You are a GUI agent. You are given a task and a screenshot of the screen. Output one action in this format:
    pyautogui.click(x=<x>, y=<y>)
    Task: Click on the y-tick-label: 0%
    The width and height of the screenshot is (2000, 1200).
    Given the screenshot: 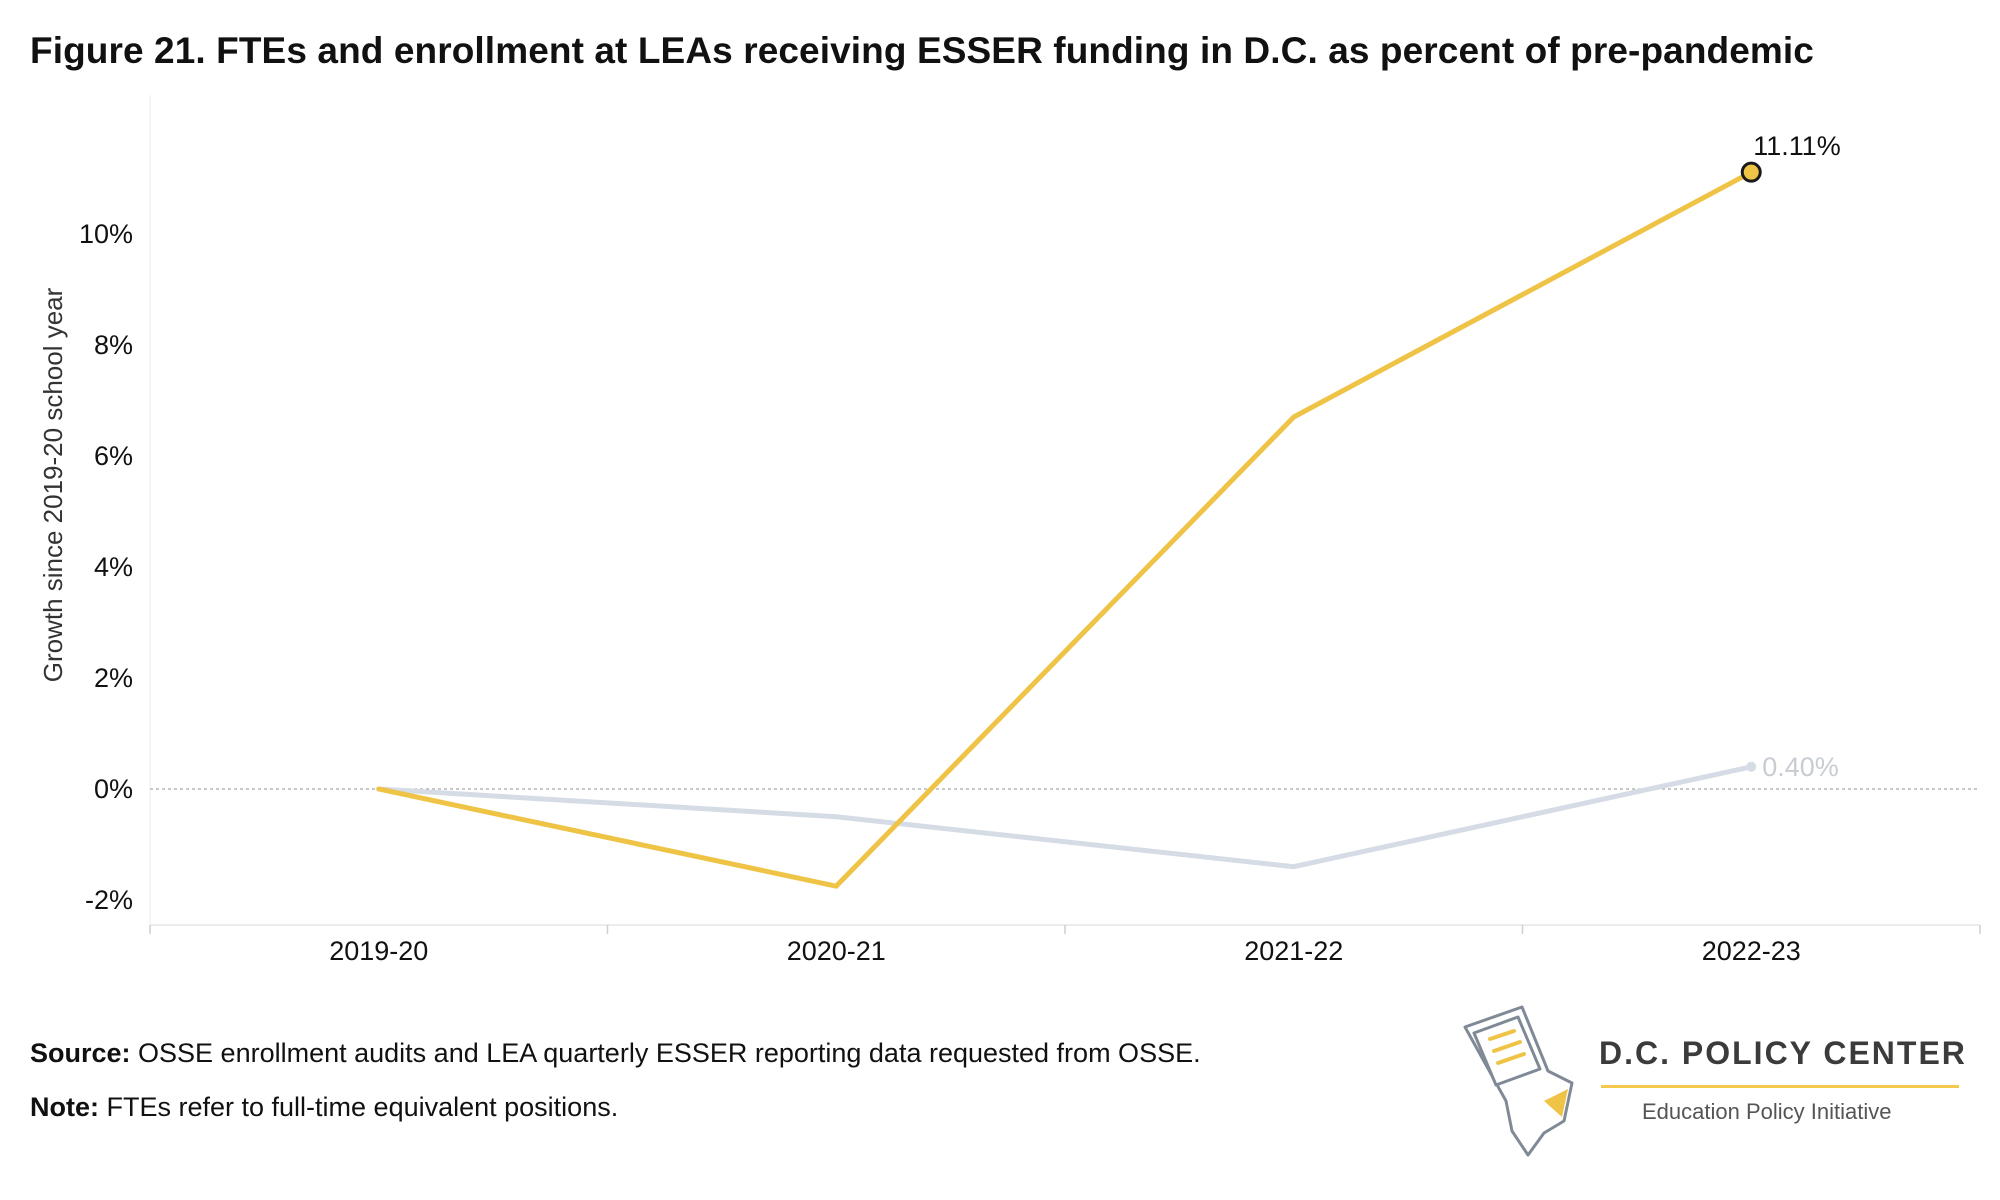 What is the action you would take?
    pyautogui.click(x=113, y=789)
    